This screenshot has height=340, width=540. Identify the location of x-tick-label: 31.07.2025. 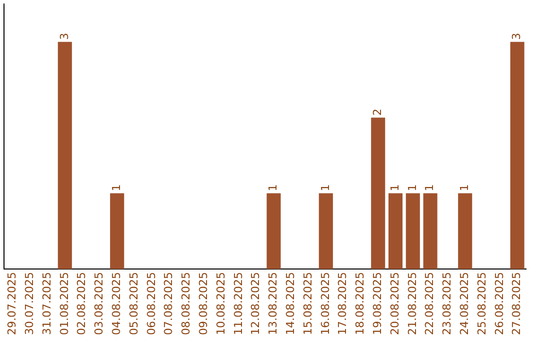
(47, 304).